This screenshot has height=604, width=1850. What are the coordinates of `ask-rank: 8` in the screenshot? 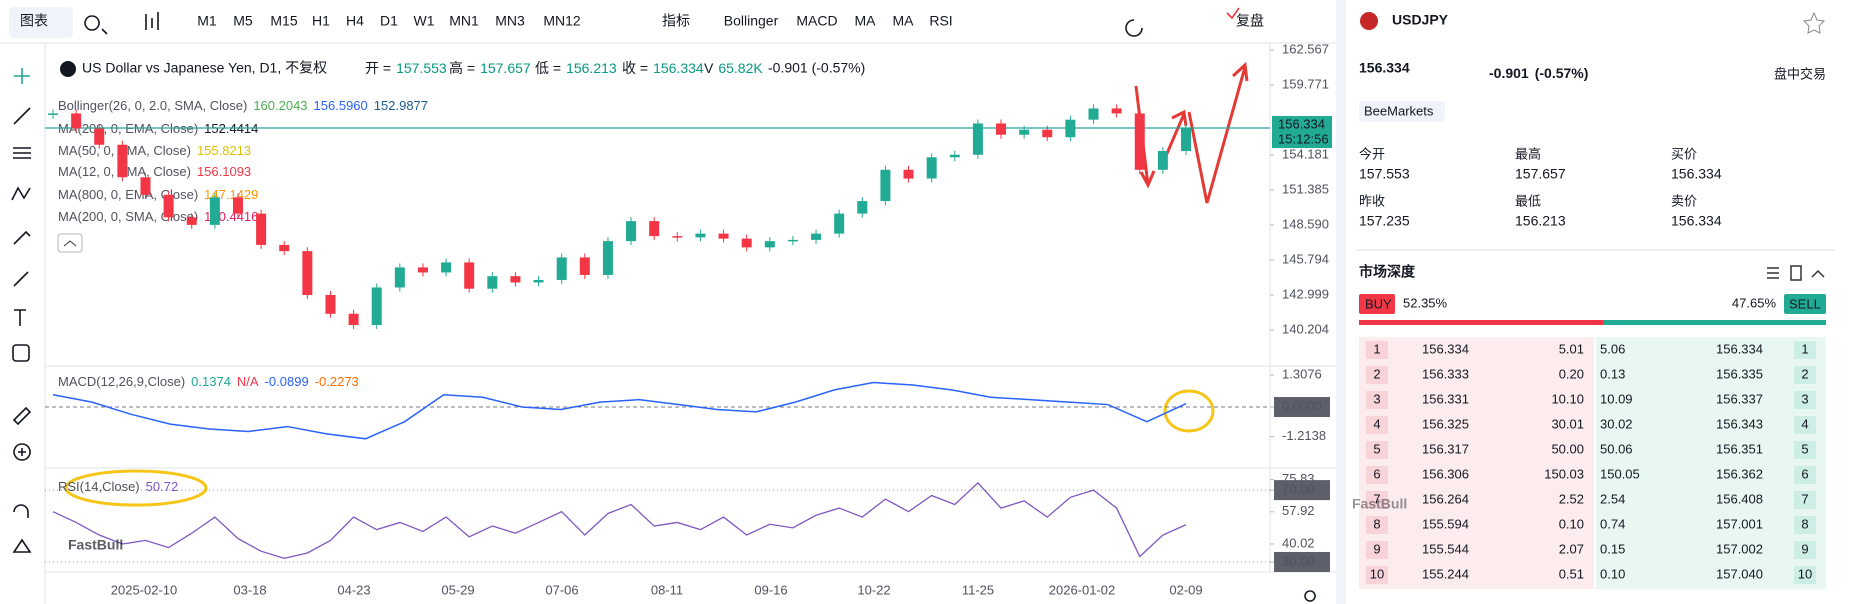 It's located at (1804, 523).